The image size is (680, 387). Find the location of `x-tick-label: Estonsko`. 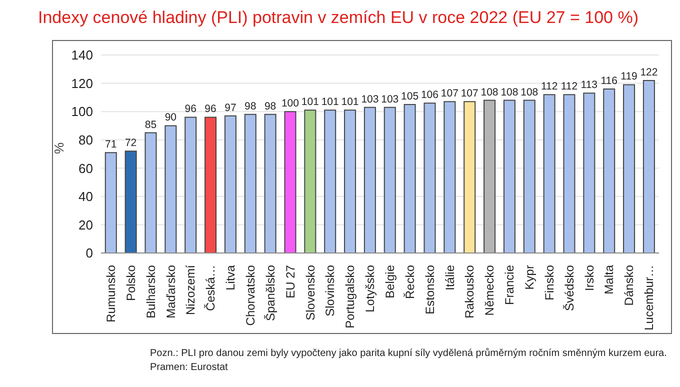

x-tick-label: Estonsko is located at coordinates (429, 289).